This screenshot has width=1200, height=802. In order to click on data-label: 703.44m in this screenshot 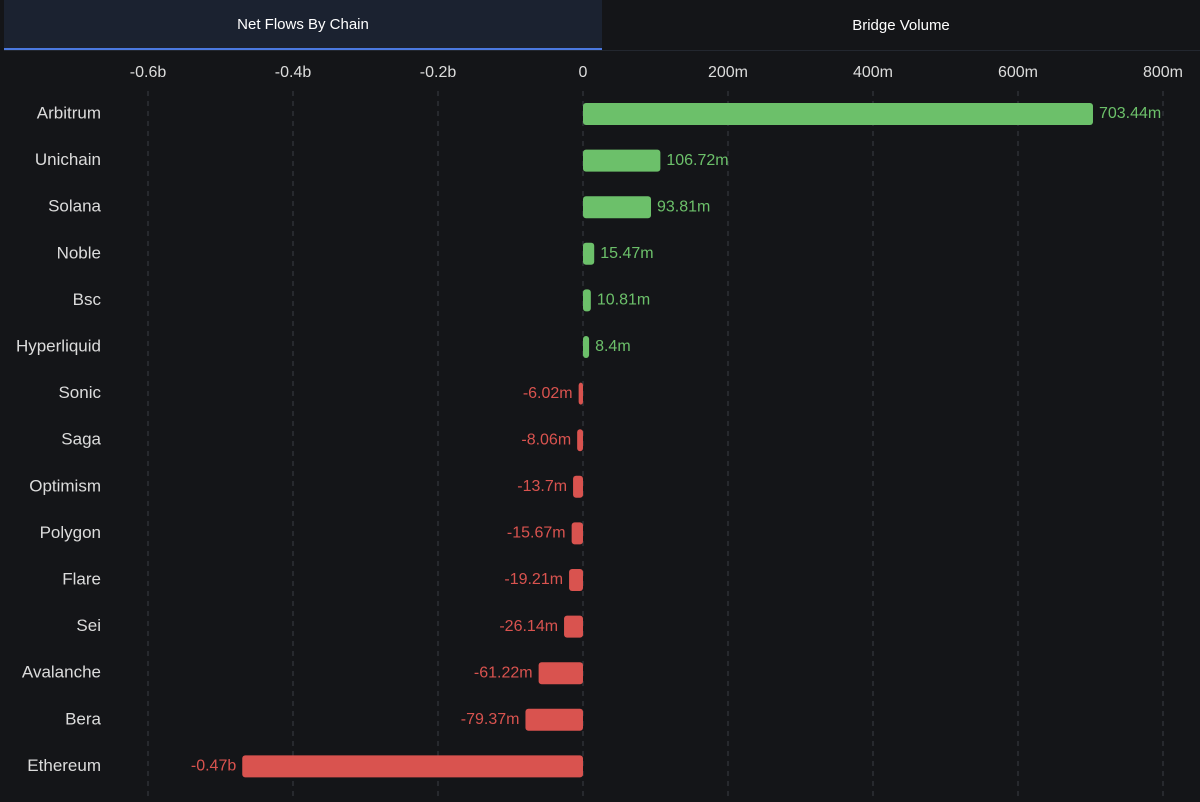, I will do `click(1130, 113)`.